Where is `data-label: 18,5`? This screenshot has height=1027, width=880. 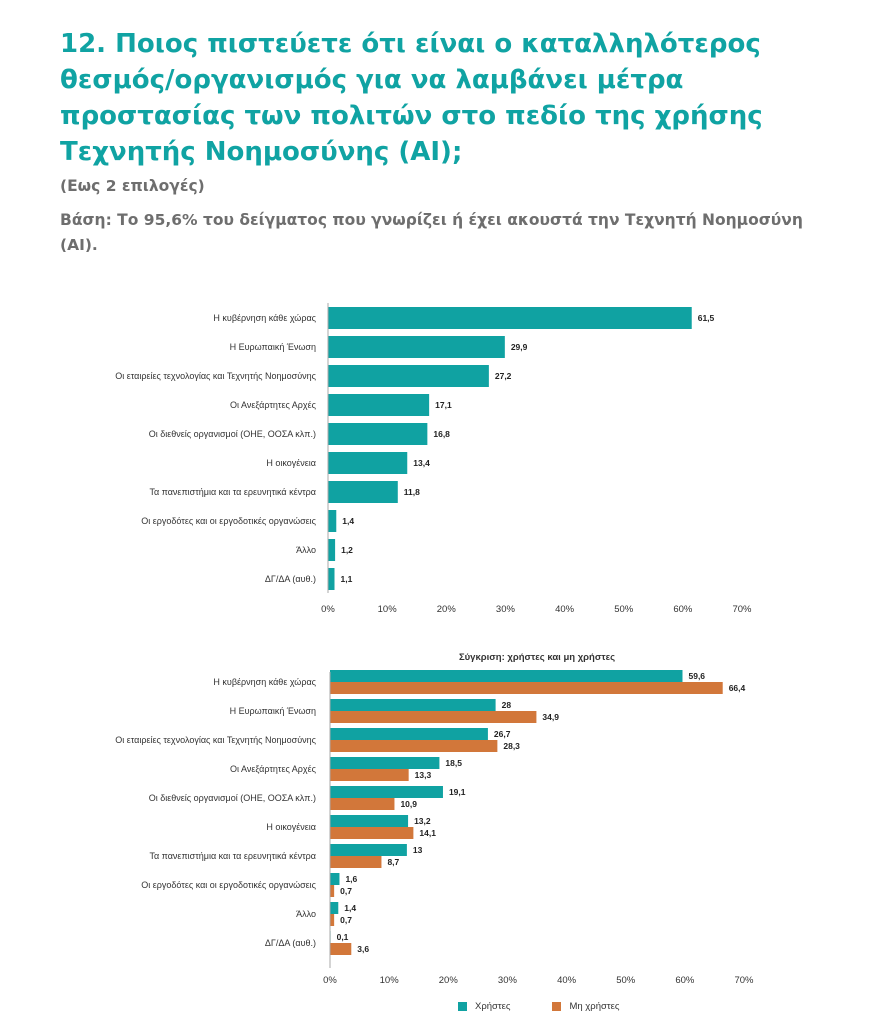
data-label: 18,5 is located at coordinates (453, 763).